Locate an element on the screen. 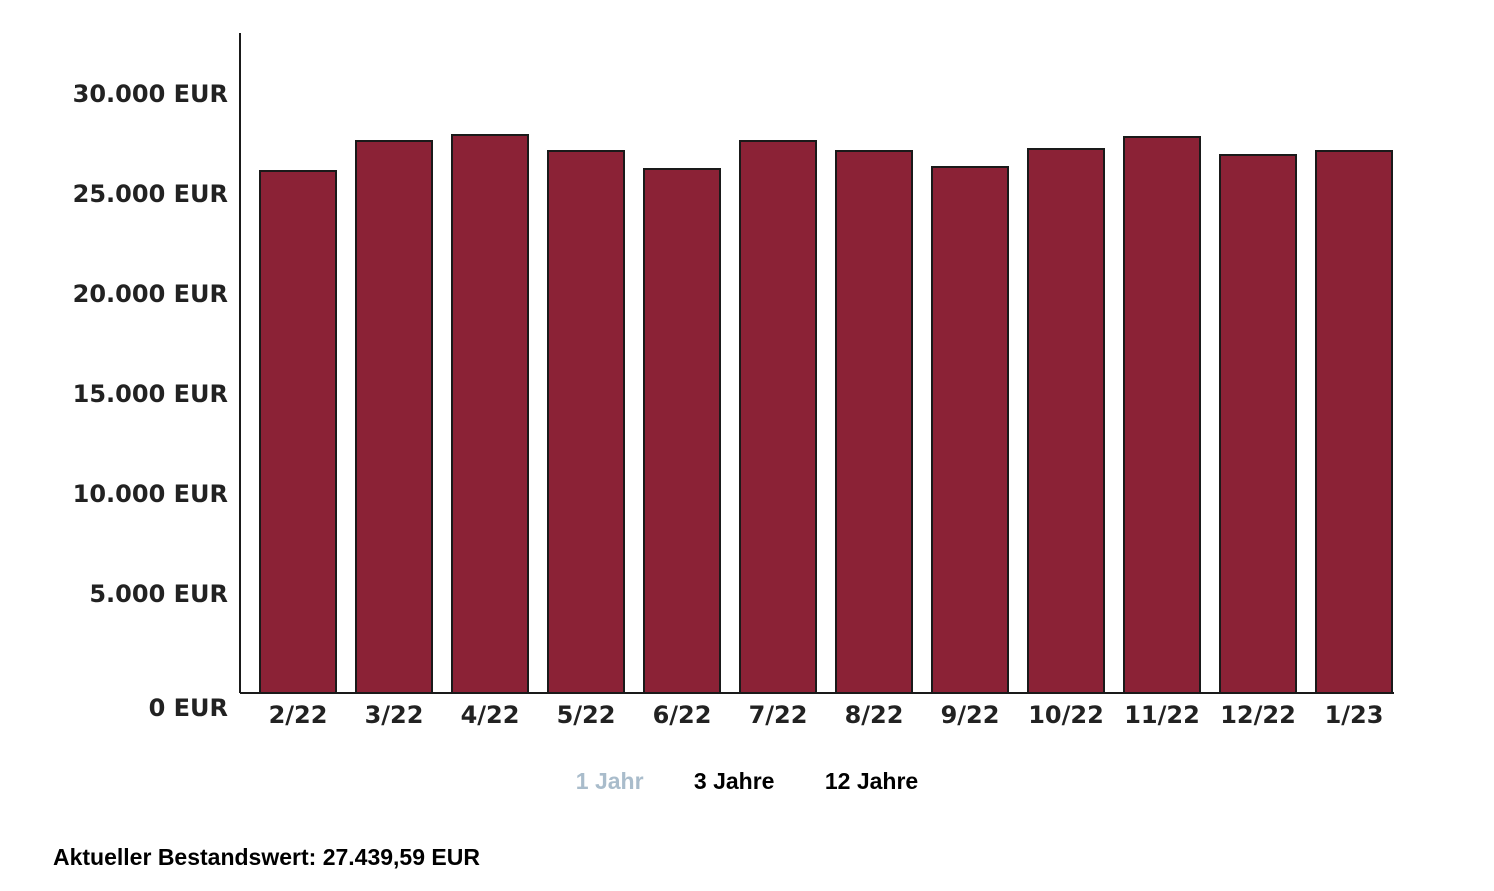  x-tick-label: 12/22 is located at coordinates (1258, 715).